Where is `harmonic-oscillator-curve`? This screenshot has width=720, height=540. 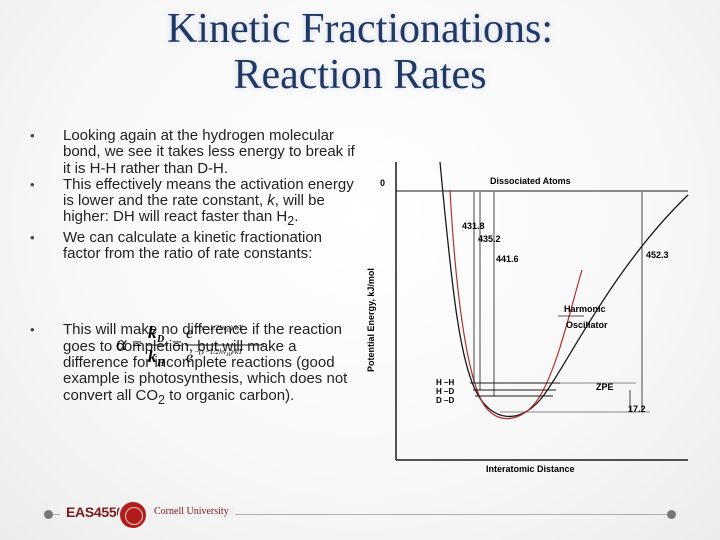 harmonic-oscillator-curve is located at coordinates (516, 304).